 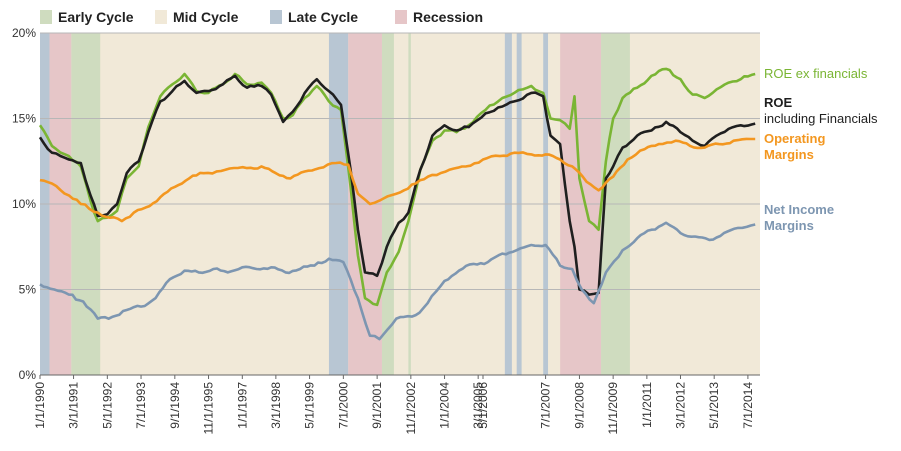 I want to click on legend-label: Recession, so click(x=448, y=17).